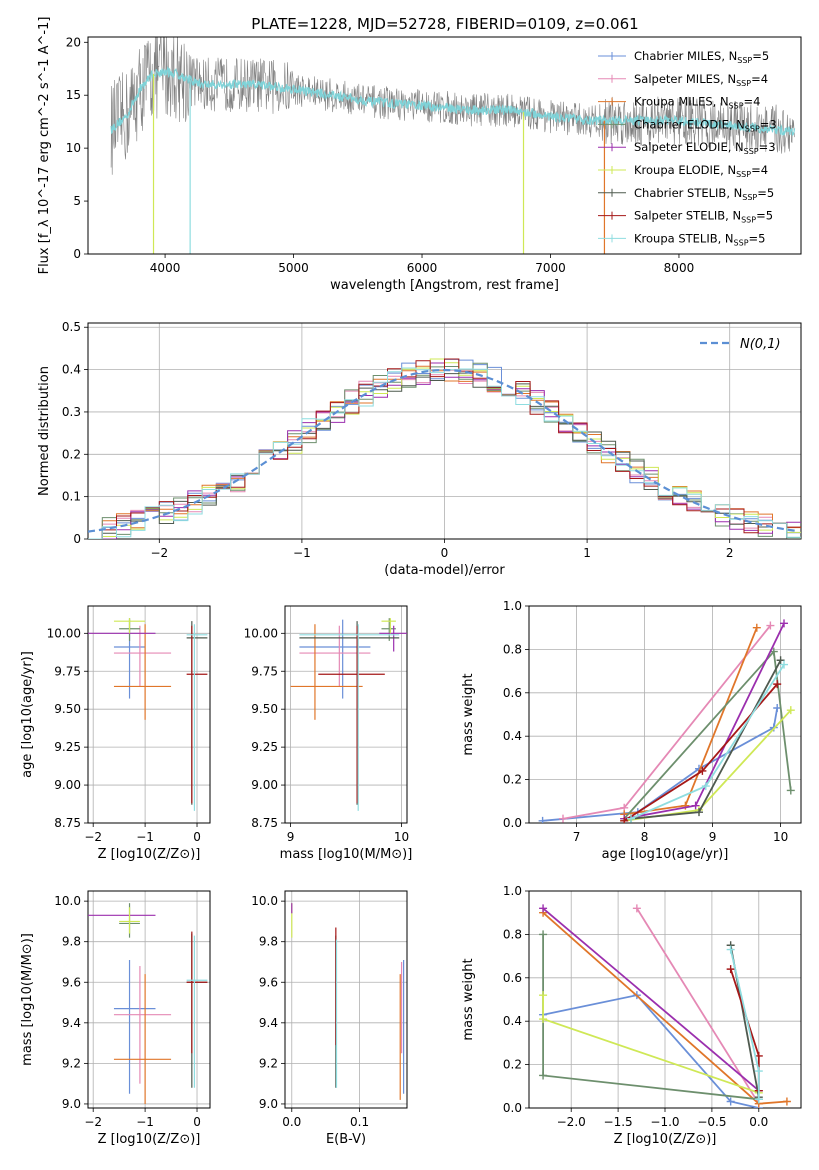  What do you see at coordinates (148, 714) in the screenshot?
I see `age_vs_Z-plot-area` at bounding box center [148, 714].